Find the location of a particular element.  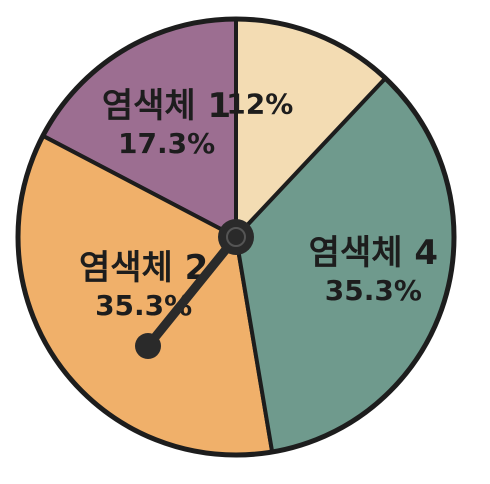

pointer-hub is located at coordinates (236, 237).